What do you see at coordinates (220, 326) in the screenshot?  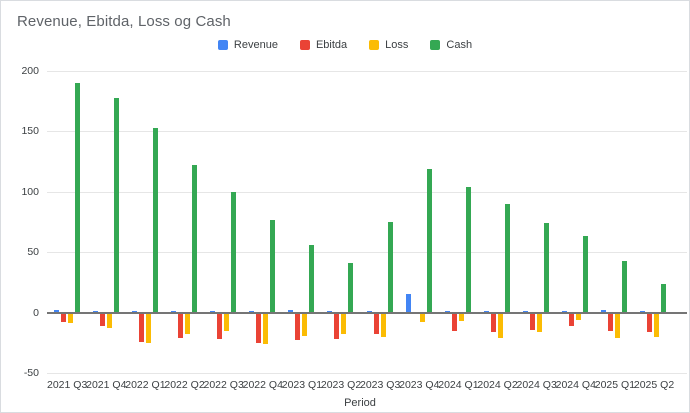 I see `bar-ebitda-2022-q3` at bounding box center [220, 326].